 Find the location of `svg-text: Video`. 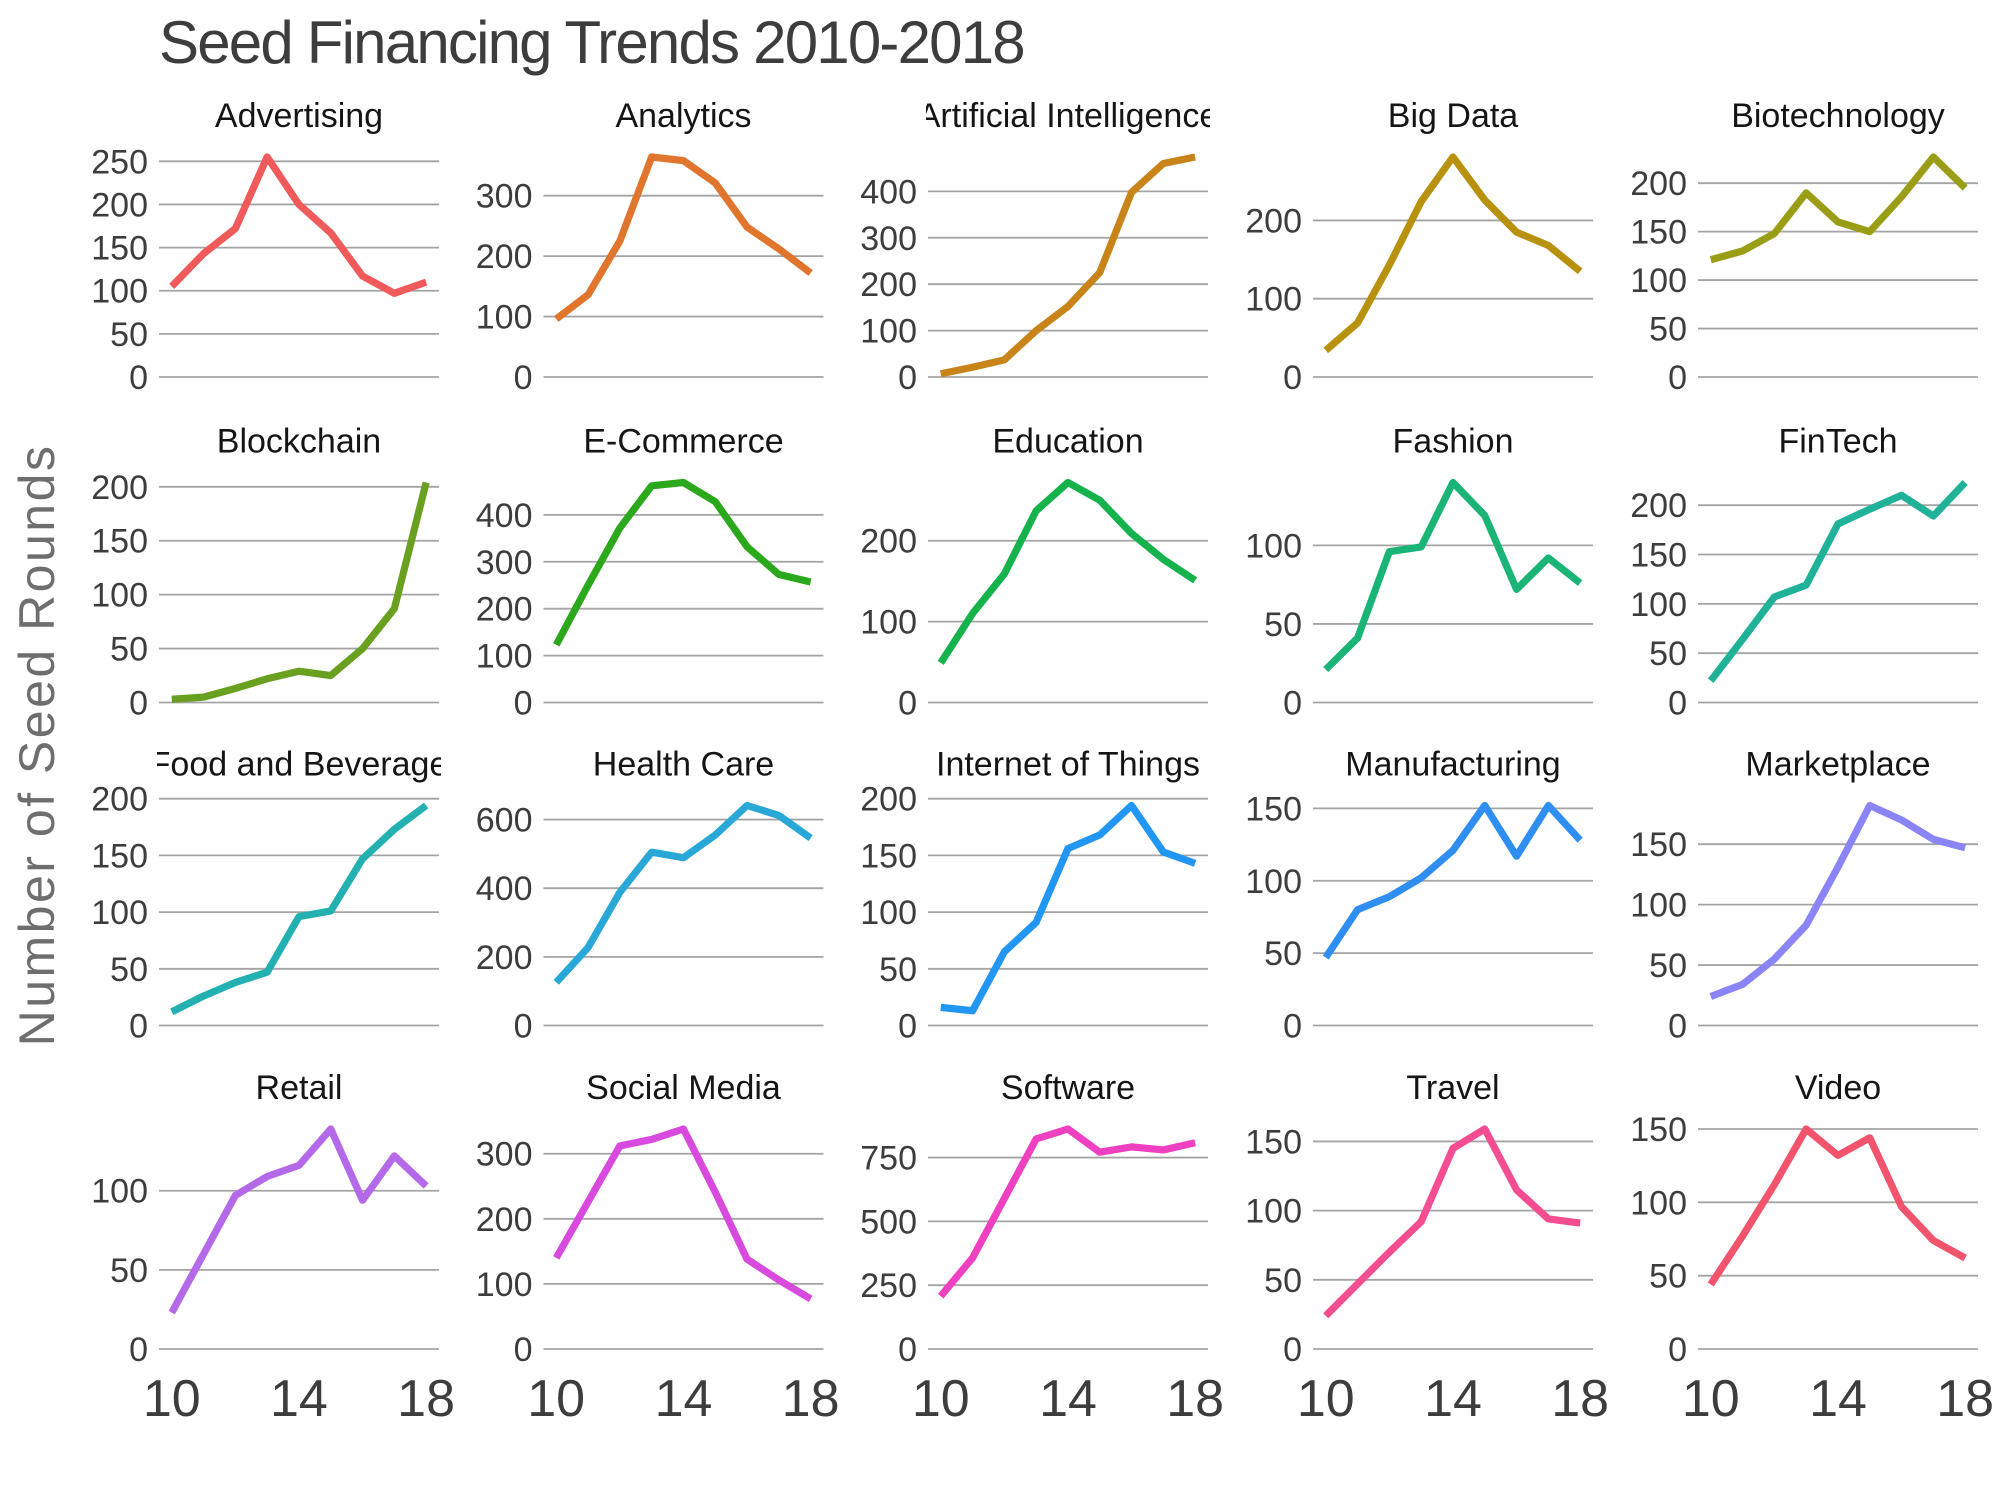

svg-text: Video is located at coordinates (1838, 1088).